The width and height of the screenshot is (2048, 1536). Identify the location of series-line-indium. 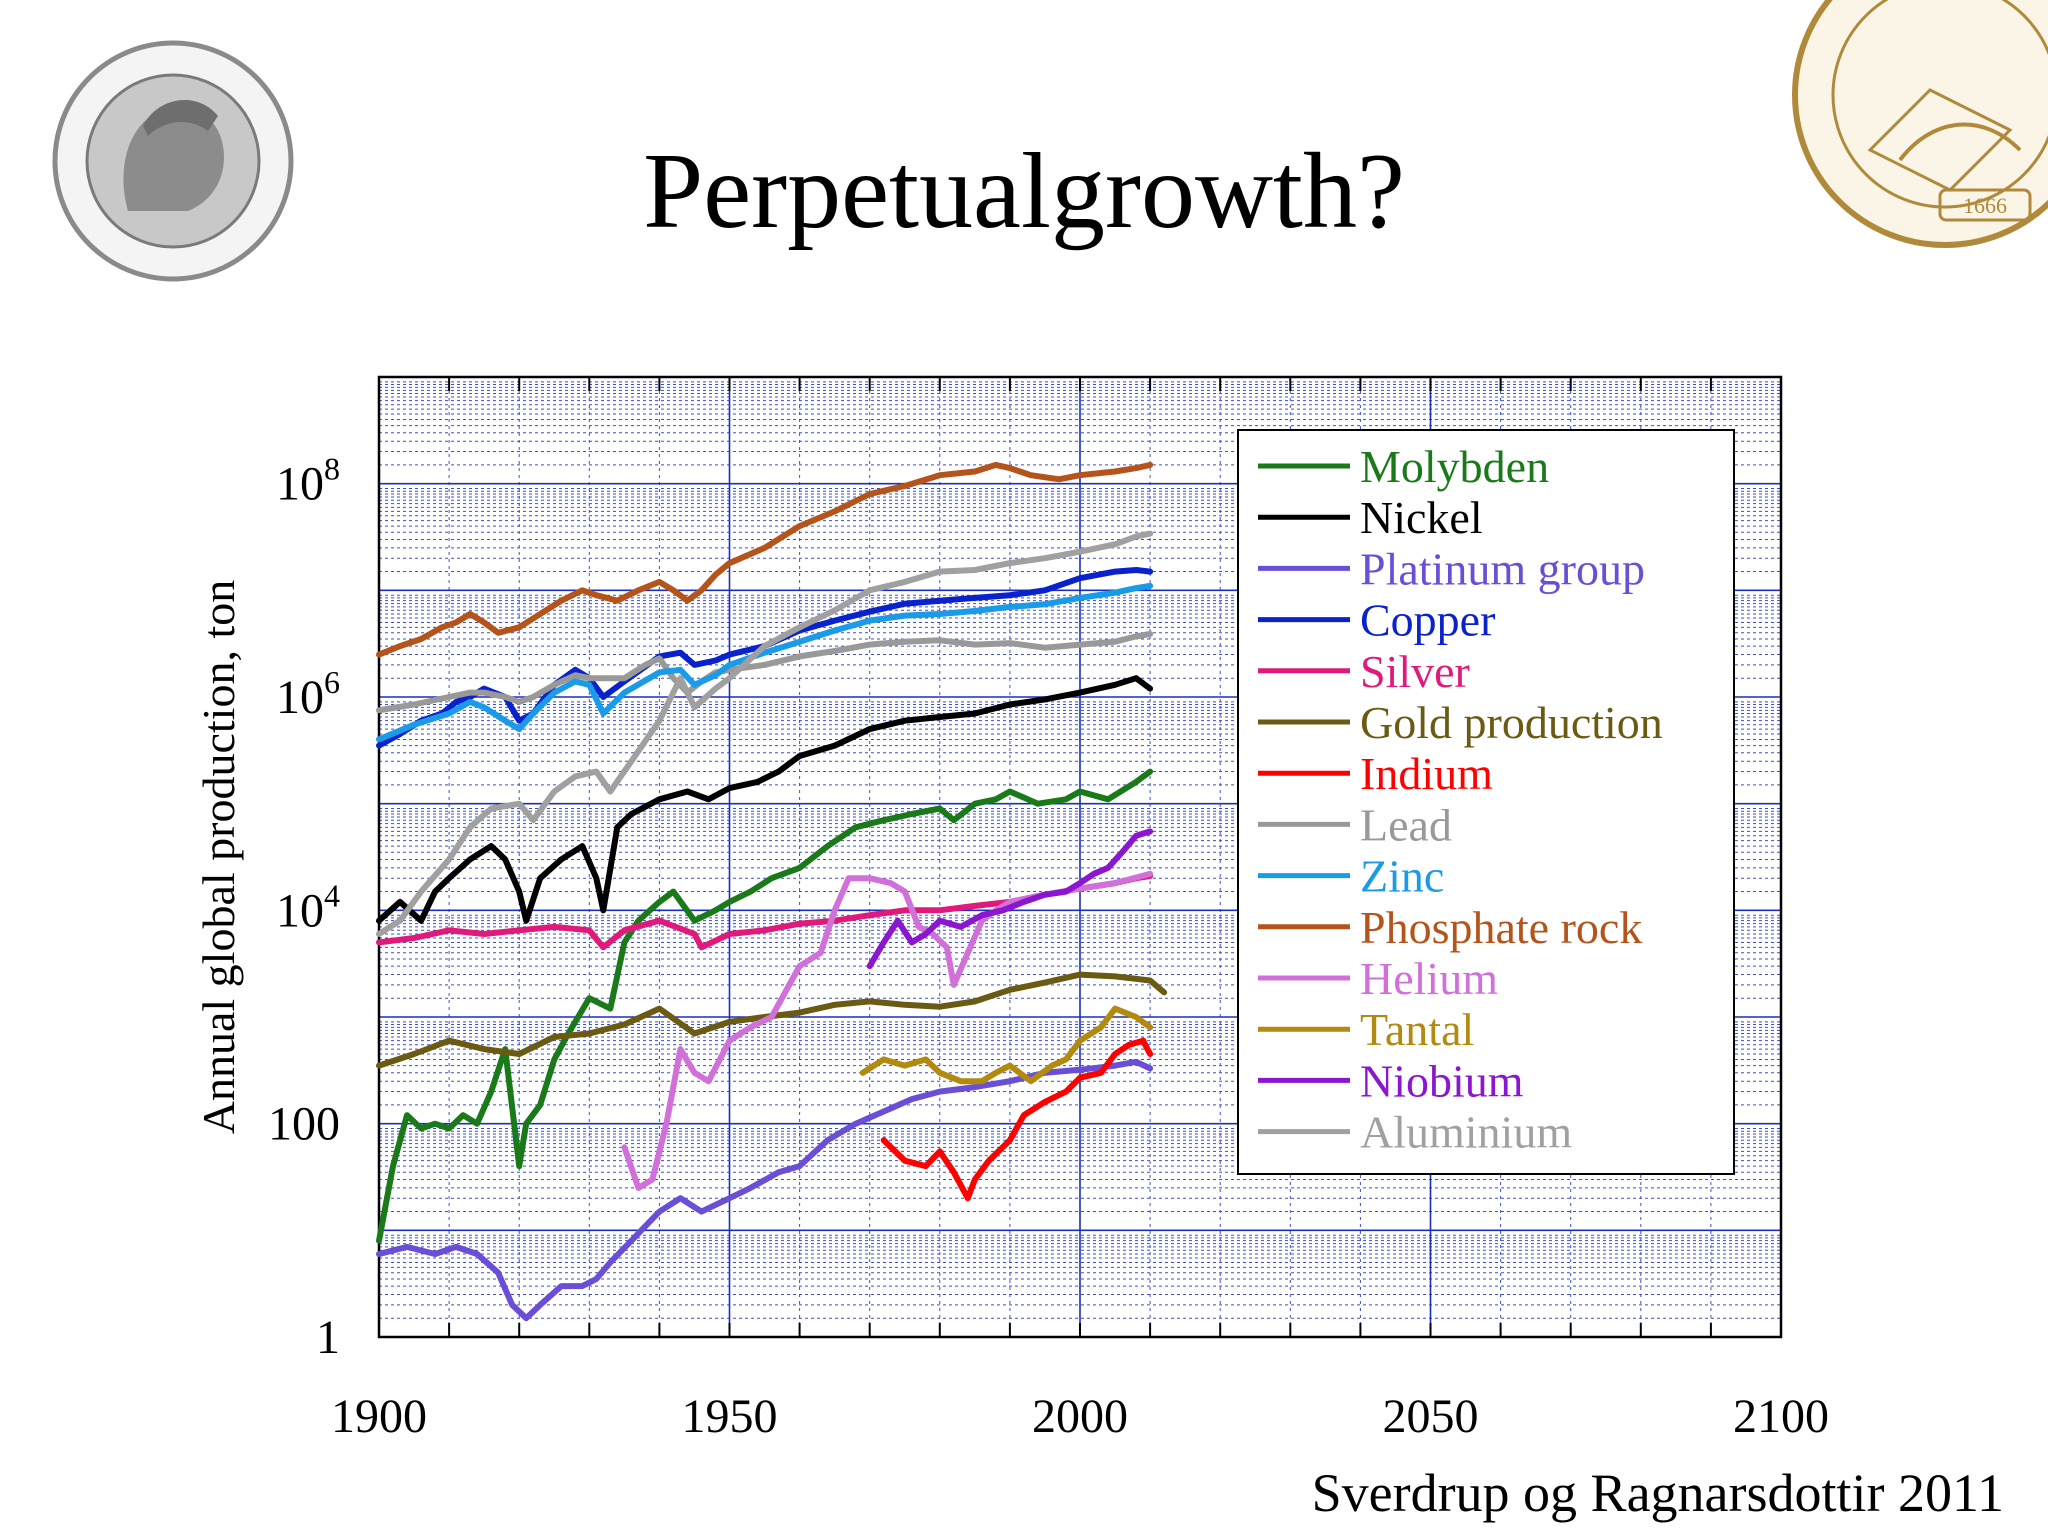
(1017, 1119).